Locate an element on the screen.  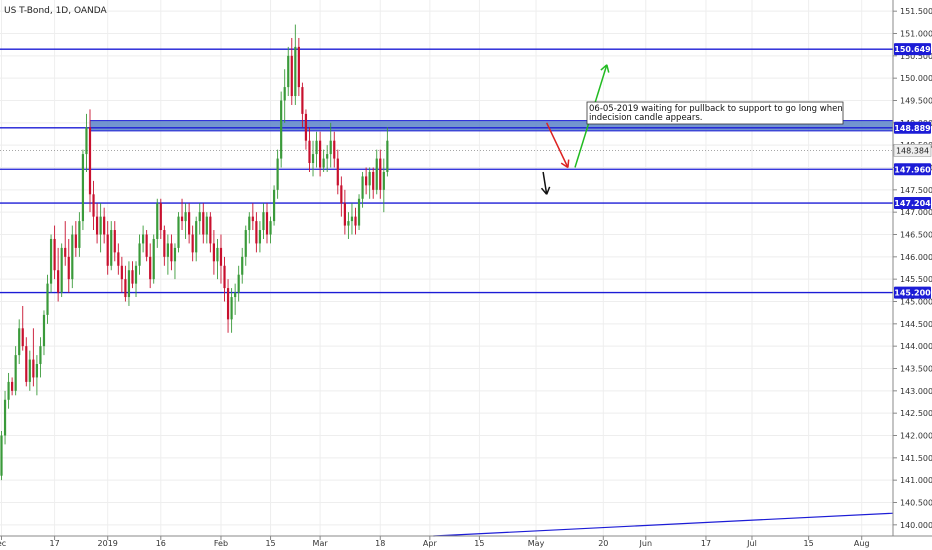
y-tick-label: 140.000 is located at coordinates (916, 525).